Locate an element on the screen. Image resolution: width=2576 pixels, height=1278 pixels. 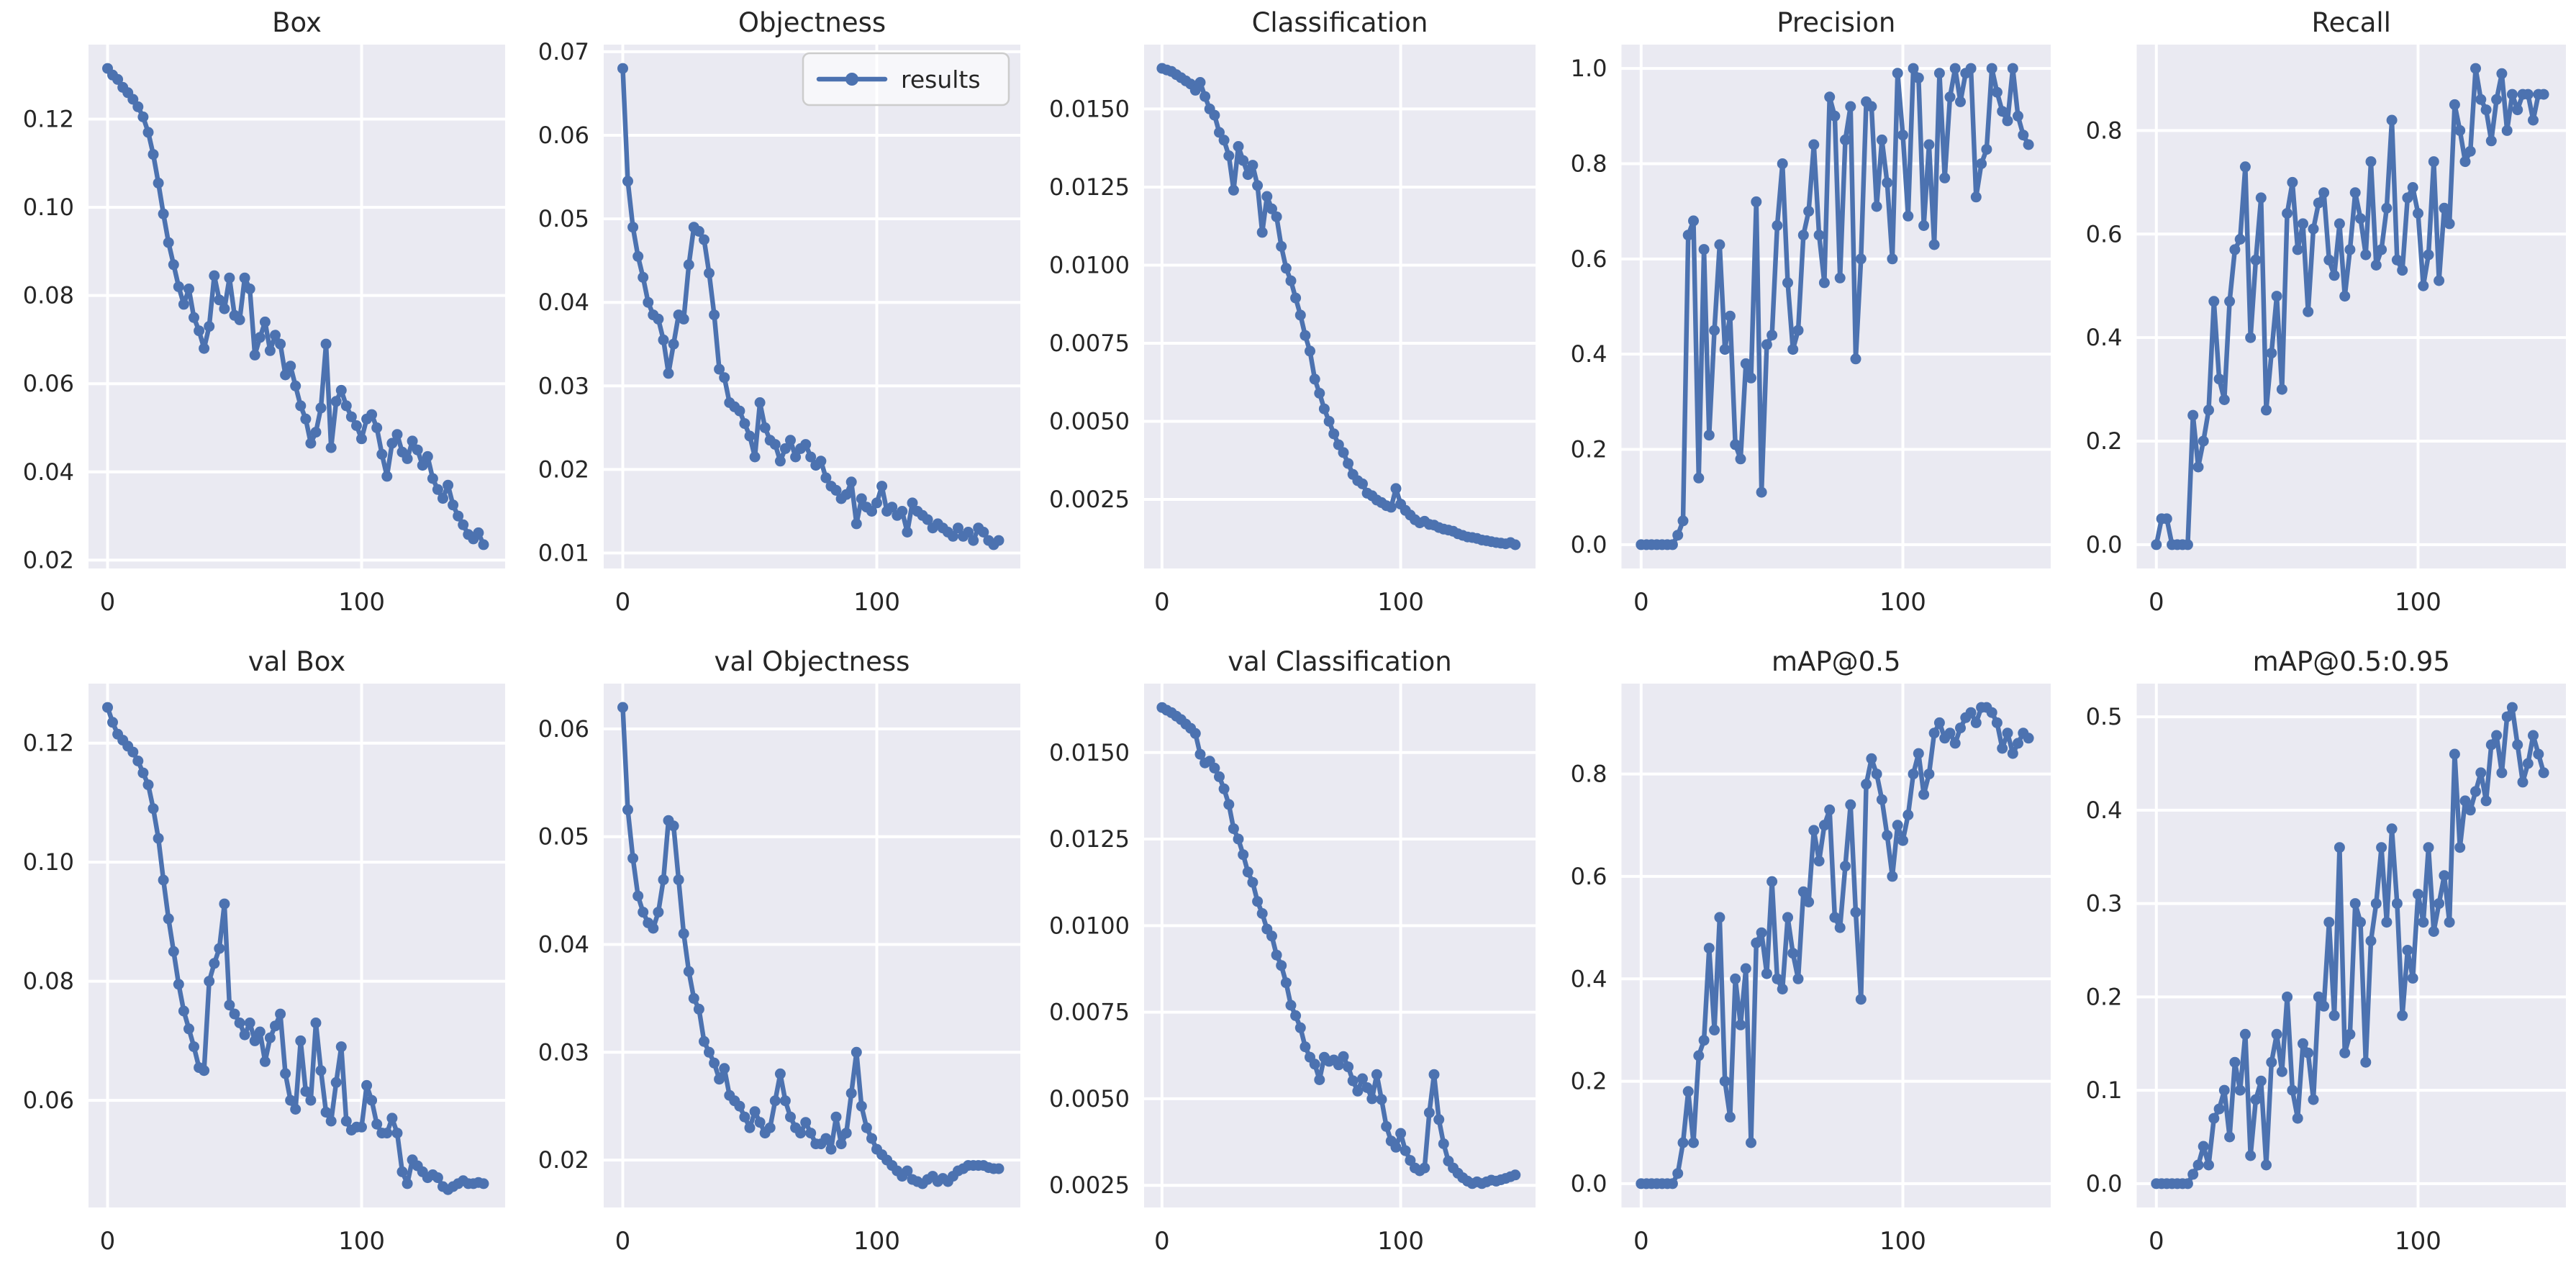
y-tick-label: 0.4 is located at coordinates (2104, 338).